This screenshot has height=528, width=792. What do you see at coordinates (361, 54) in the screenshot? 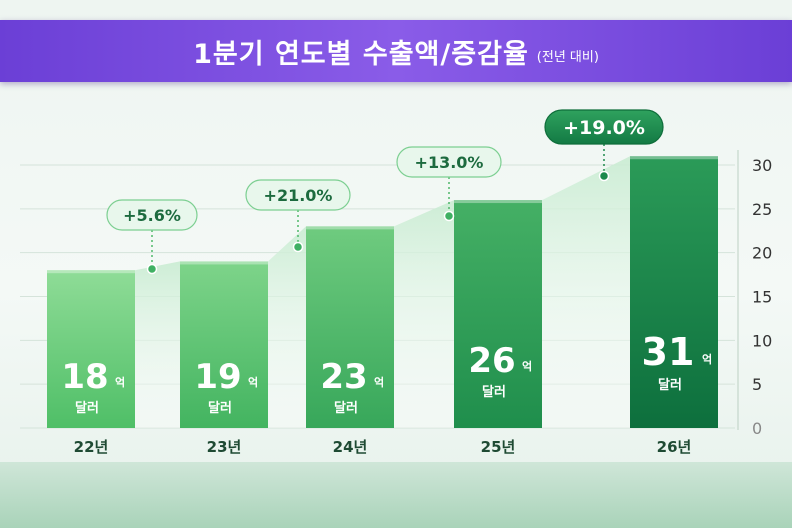
I see `chart-title: 1분기 연도별 수출액/증감율` at bounding box center [361, 54].